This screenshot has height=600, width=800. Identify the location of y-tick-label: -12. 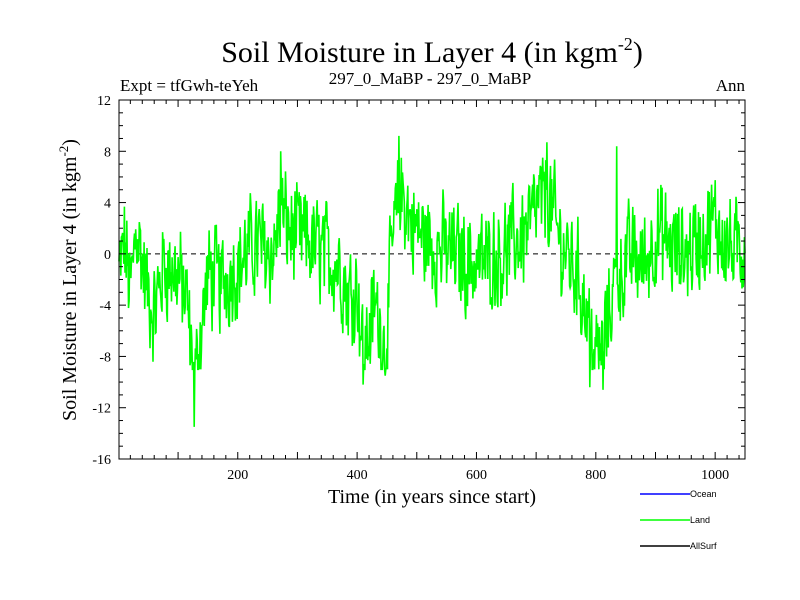
(101, 409).